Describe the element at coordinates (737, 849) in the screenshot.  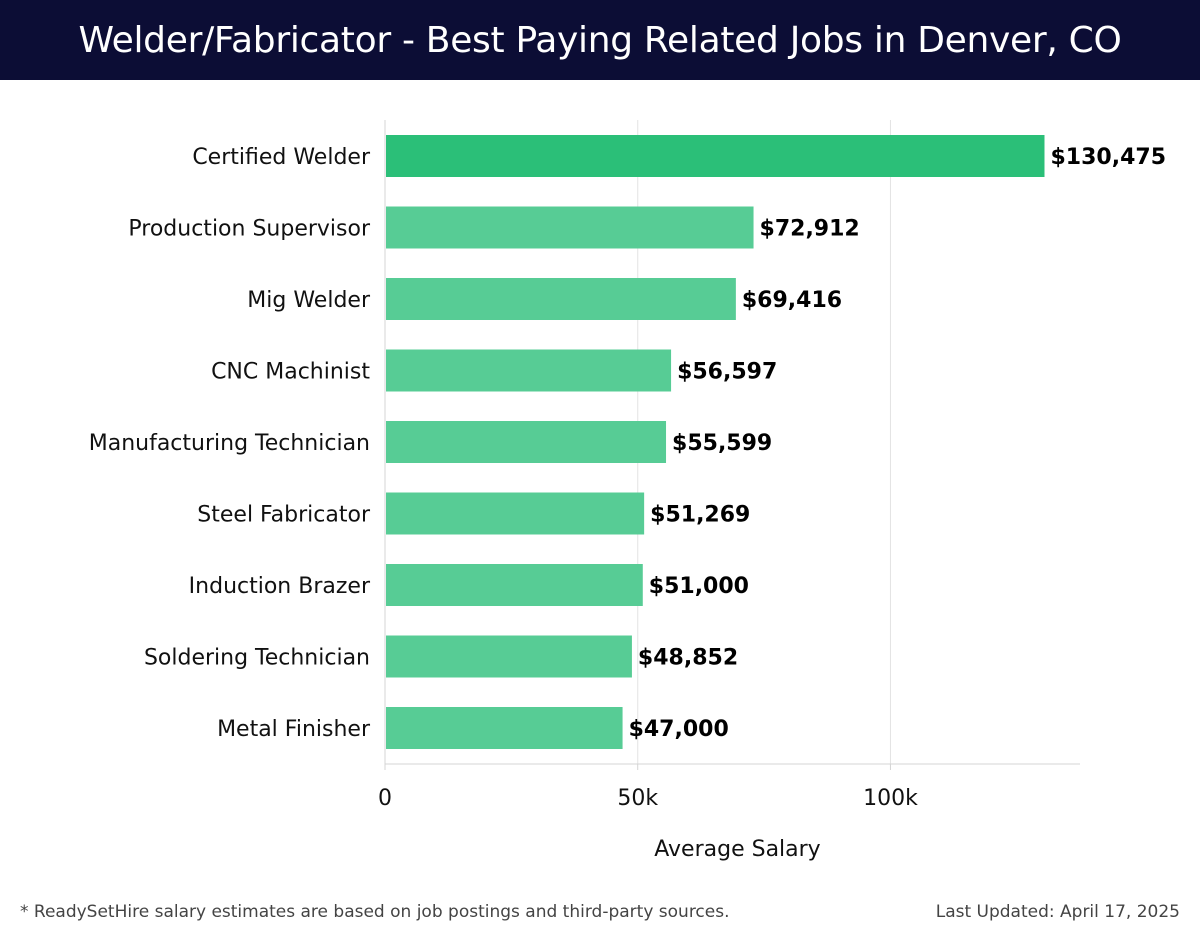
I see `x-axis-title: Average Salary` at that location.